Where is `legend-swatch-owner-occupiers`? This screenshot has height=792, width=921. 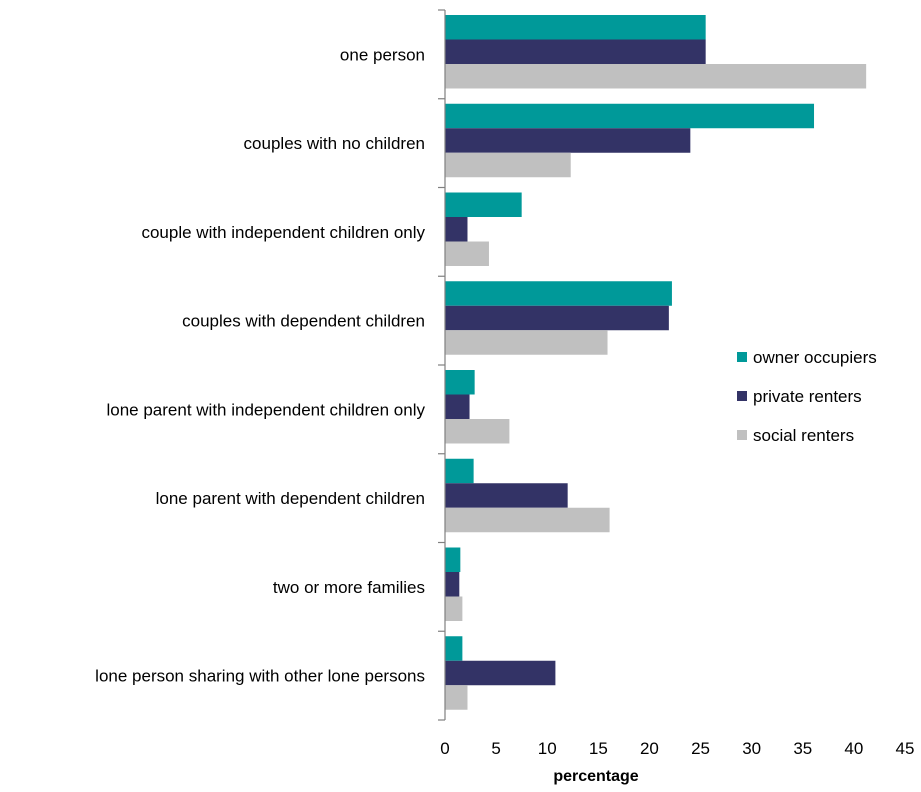 legend-swatch-owner-occupiers is located at coordinates (742, 357).